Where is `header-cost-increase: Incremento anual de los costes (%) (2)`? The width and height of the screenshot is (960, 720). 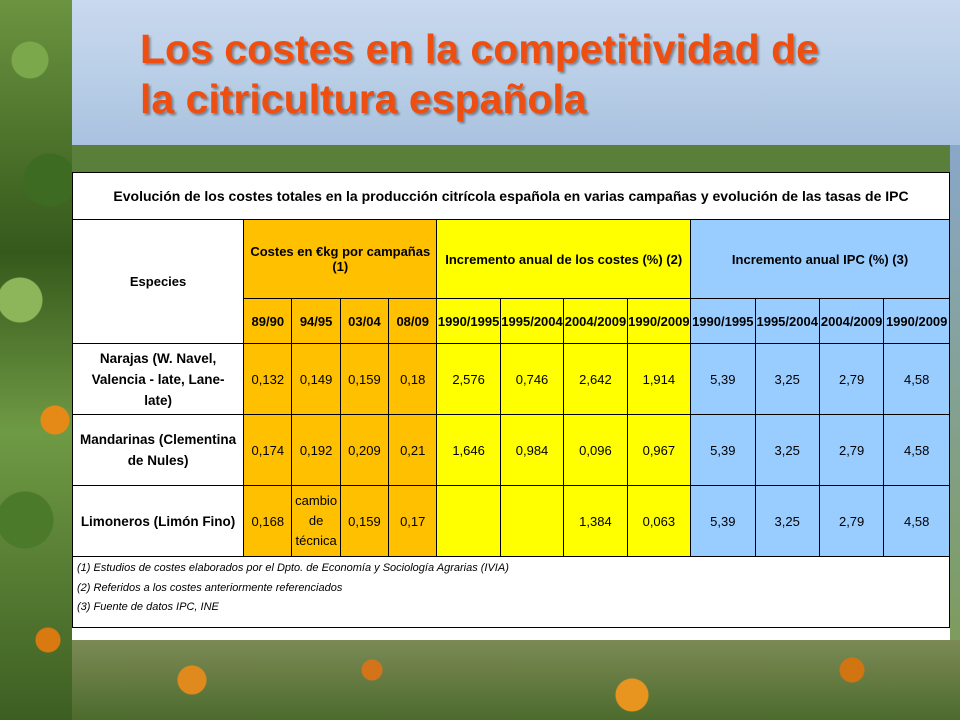
header-cost-increase: Incremento anual de los costes (%) (2) is located at coordinates (564, 259).